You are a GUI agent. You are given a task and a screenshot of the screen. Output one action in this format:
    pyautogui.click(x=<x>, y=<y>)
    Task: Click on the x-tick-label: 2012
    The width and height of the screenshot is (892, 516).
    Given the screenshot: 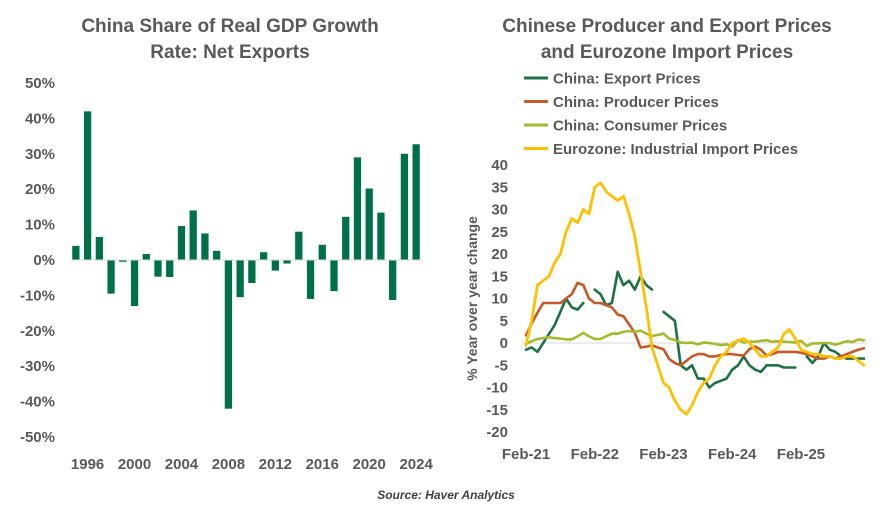 What is the action you would take?
    pyautogui.click(x=275, y=464)
    